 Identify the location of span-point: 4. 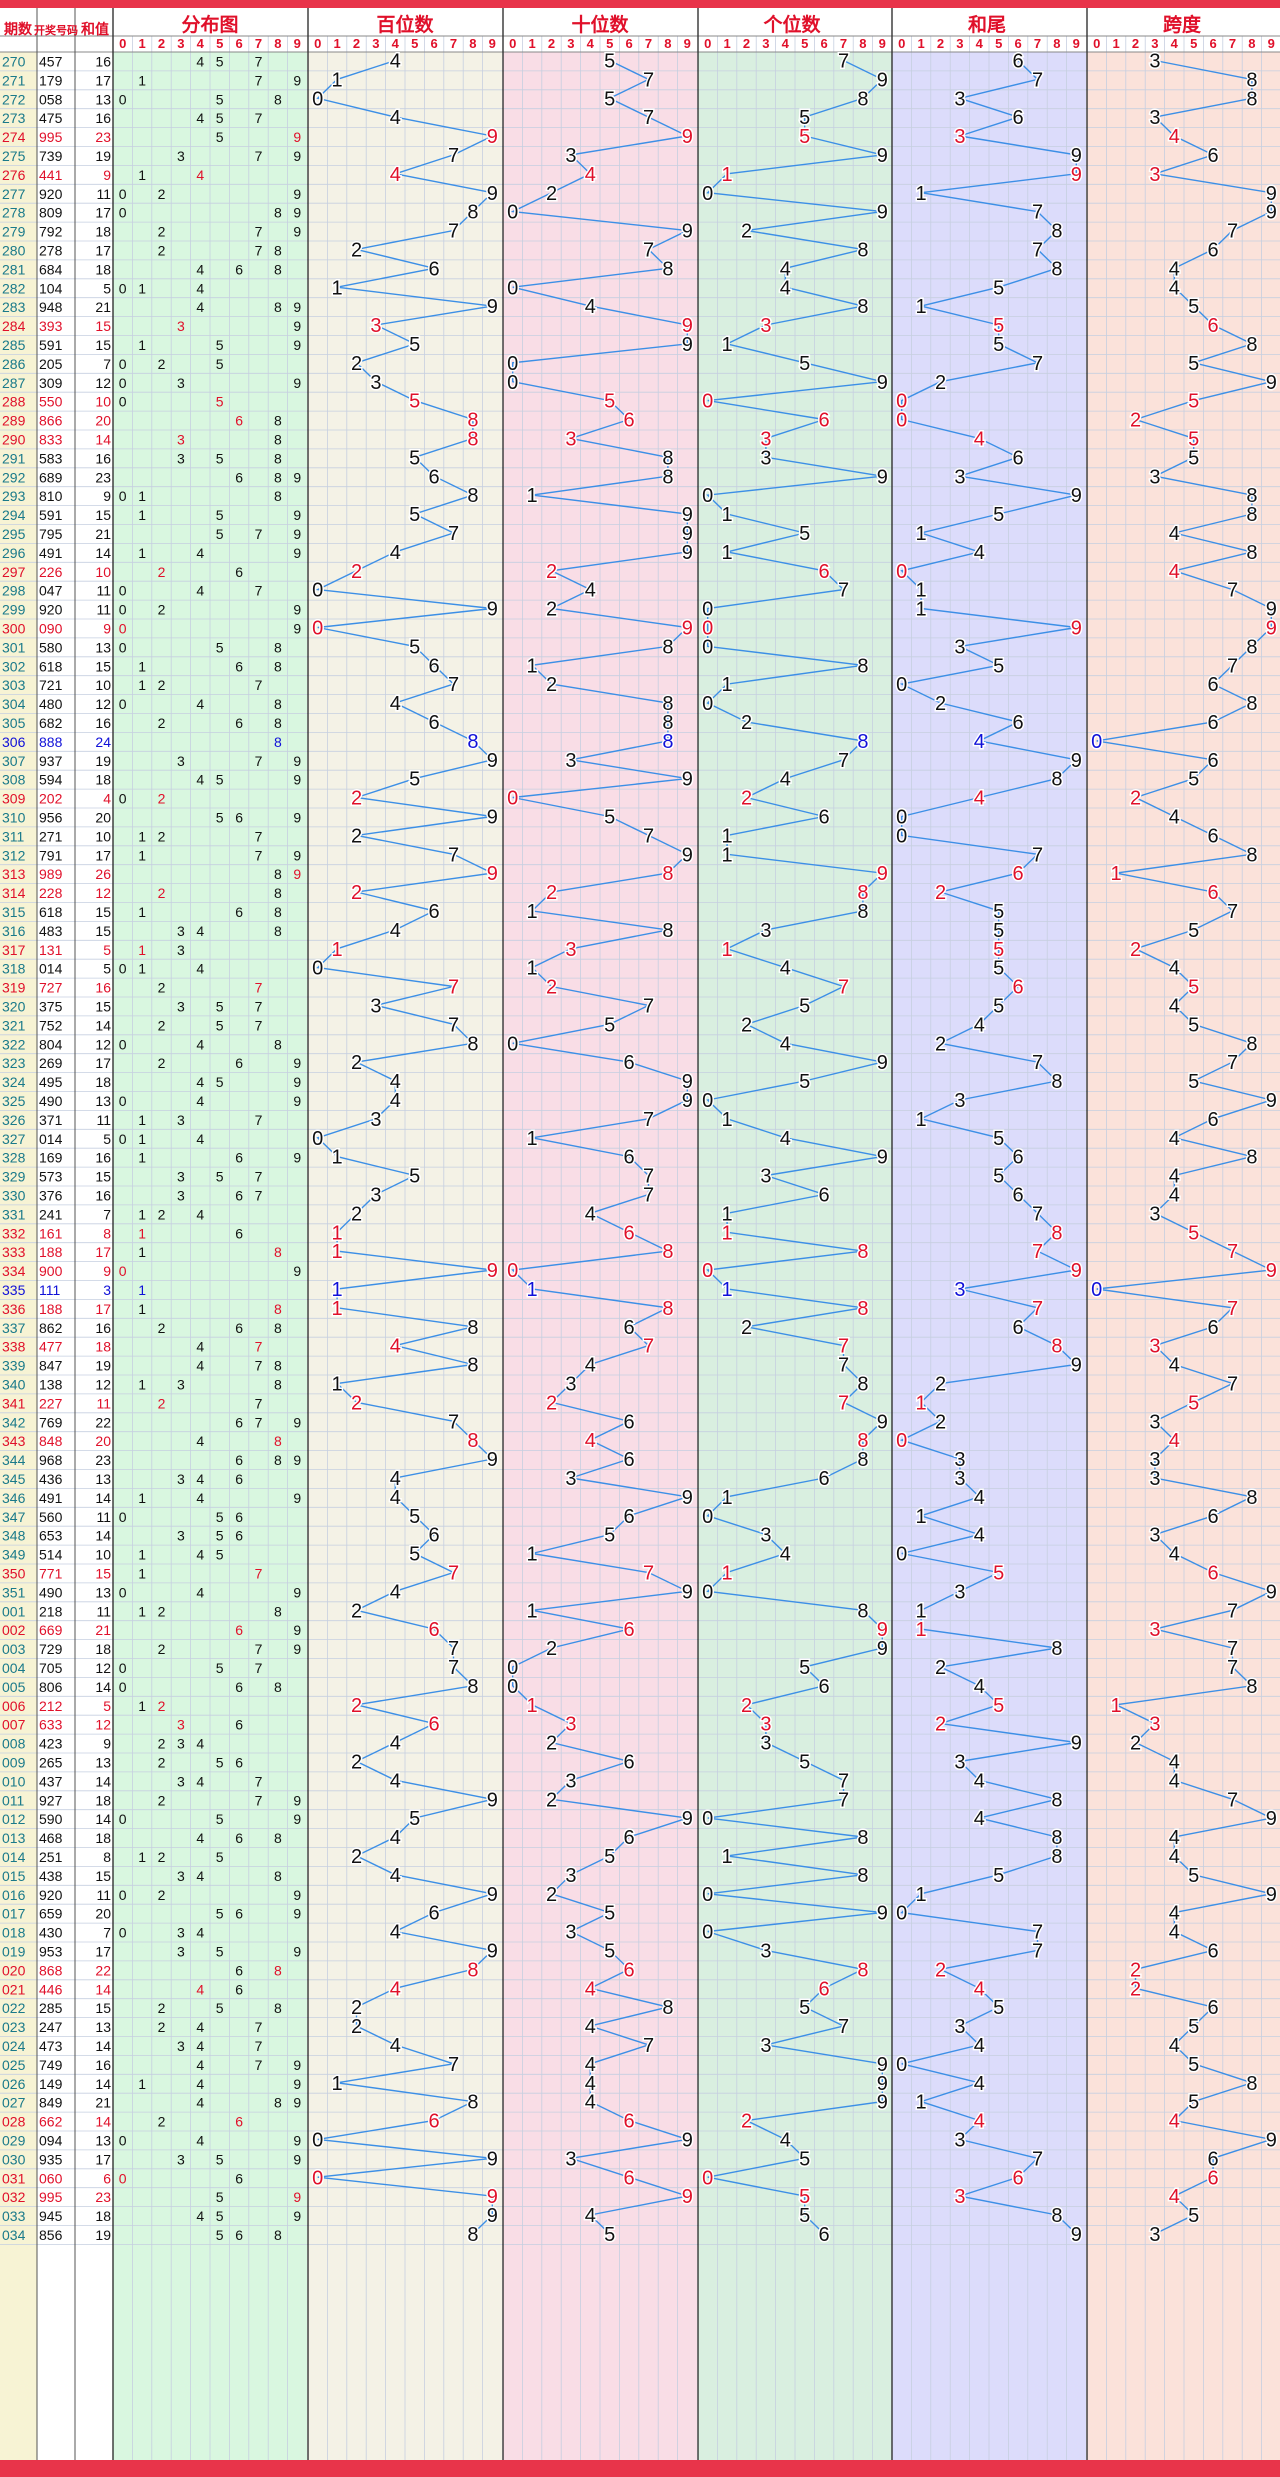
(1174, 269).